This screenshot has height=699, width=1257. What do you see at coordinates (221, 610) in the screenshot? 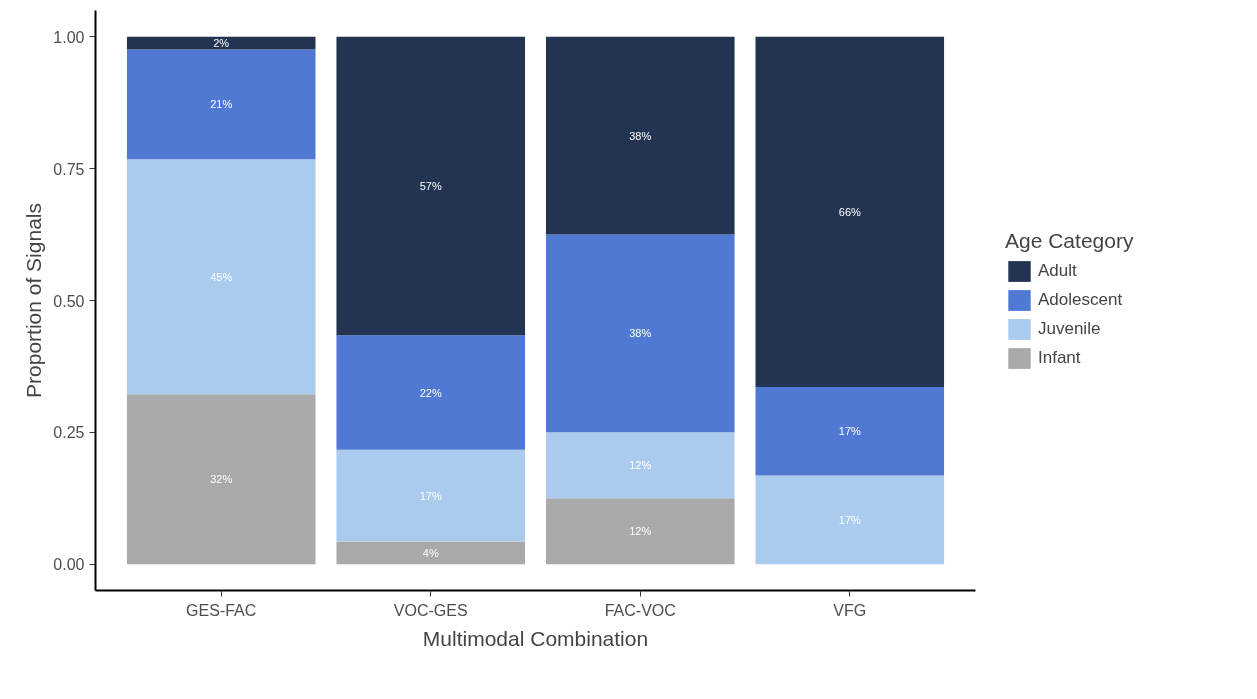
I see `x-tick-label: GES-FAC` at bounding box center [221, 610].